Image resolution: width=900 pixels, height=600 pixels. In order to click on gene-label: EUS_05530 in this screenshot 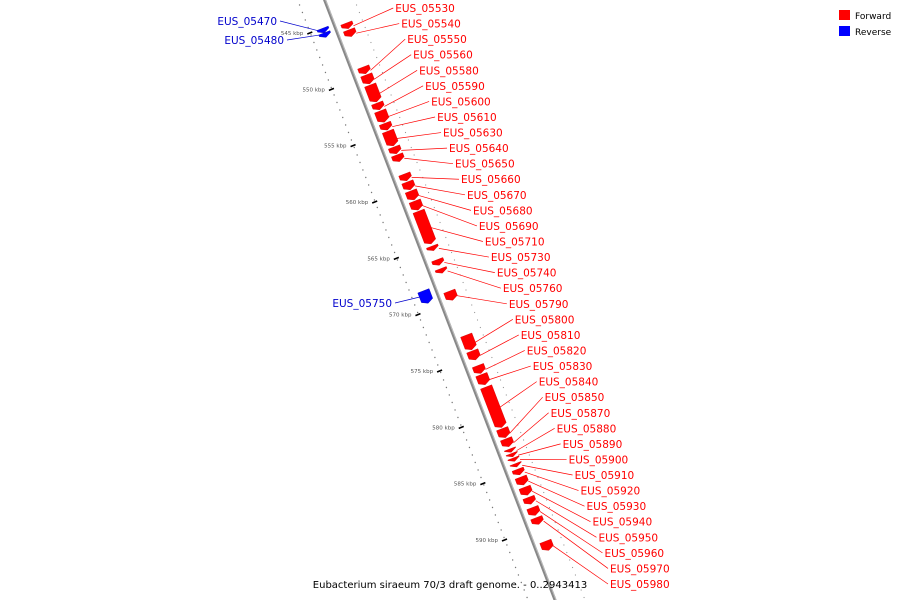, I will do `click(425, 9)`.